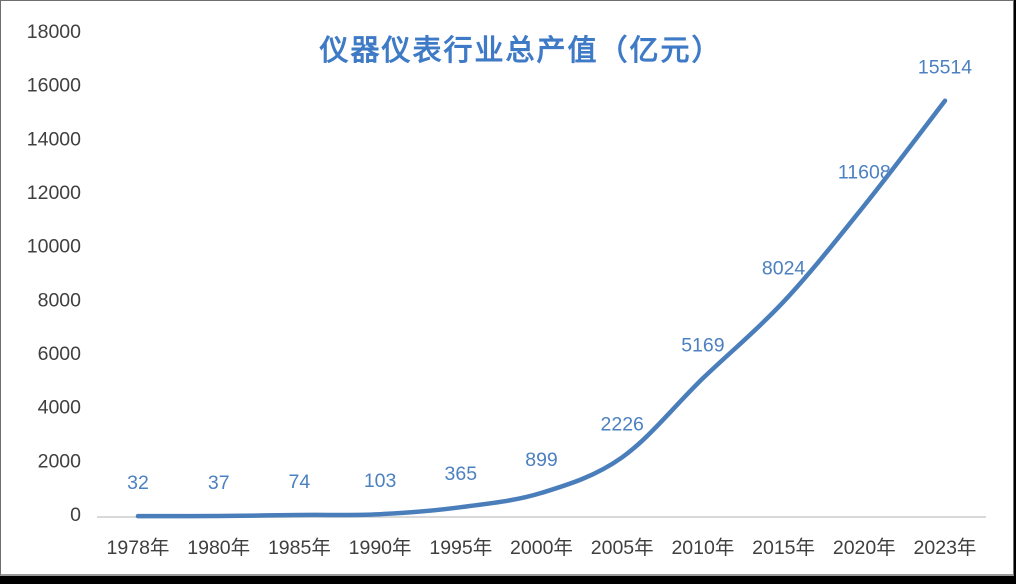  Describe the element at coordinates (864, 173) in the screenshot. I see `data-label: 11608` at that location.